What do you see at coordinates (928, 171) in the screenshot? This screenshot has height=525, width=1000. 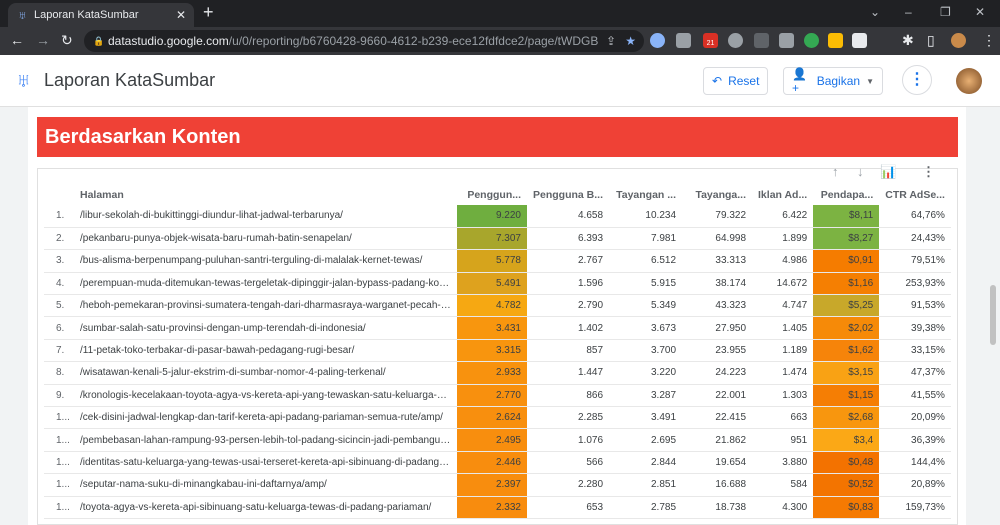 I see `chart-menu-icon: ⋮` at bounding box center [928, 171].